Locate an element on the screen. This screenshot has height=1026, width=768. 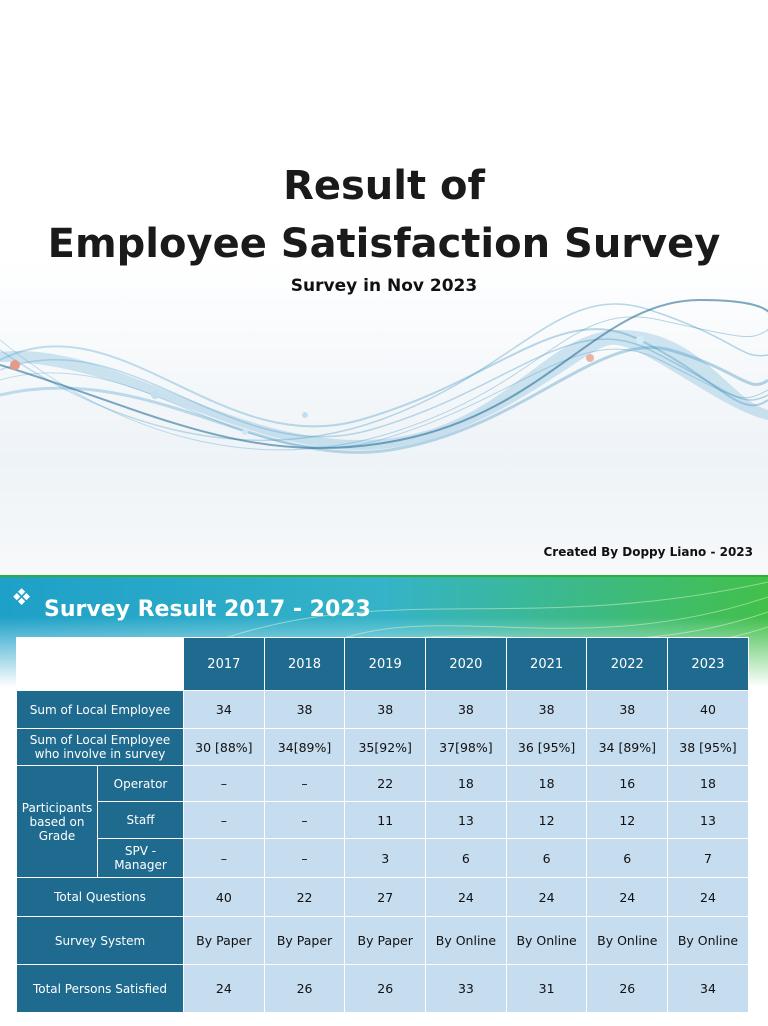
table-row: Total Persons Satisfied 24 26 26 33 31 26 34 is located at coordinates (382, 988).